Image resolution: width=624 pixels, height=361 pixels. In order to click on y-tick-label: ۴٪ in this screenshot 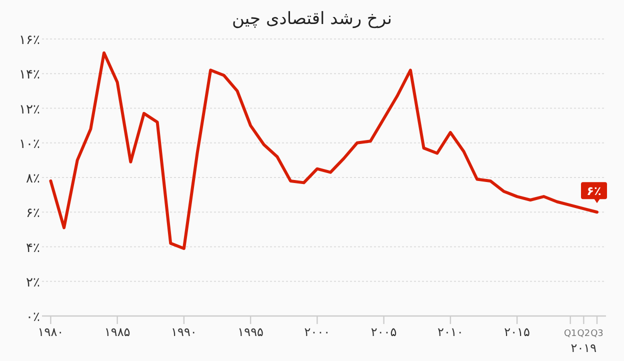, I will do `click(33, 248)`.